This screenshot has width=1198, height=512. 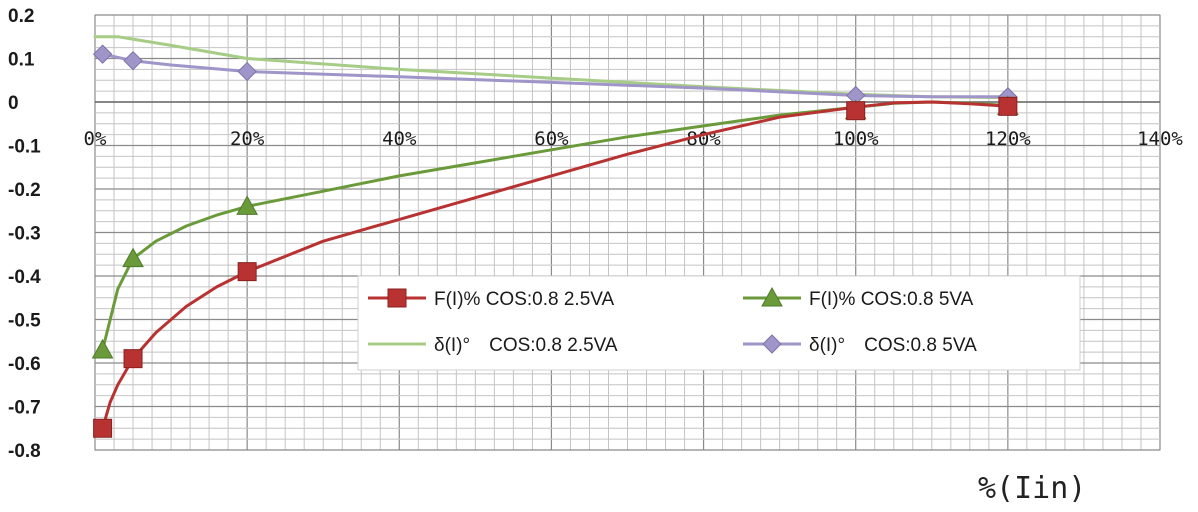 What do you see at coordinates (893, 345) in the screenshot?
I see `legend-label: δ(I)° COS:0.8 5VA` at bounding box center [893, 345].